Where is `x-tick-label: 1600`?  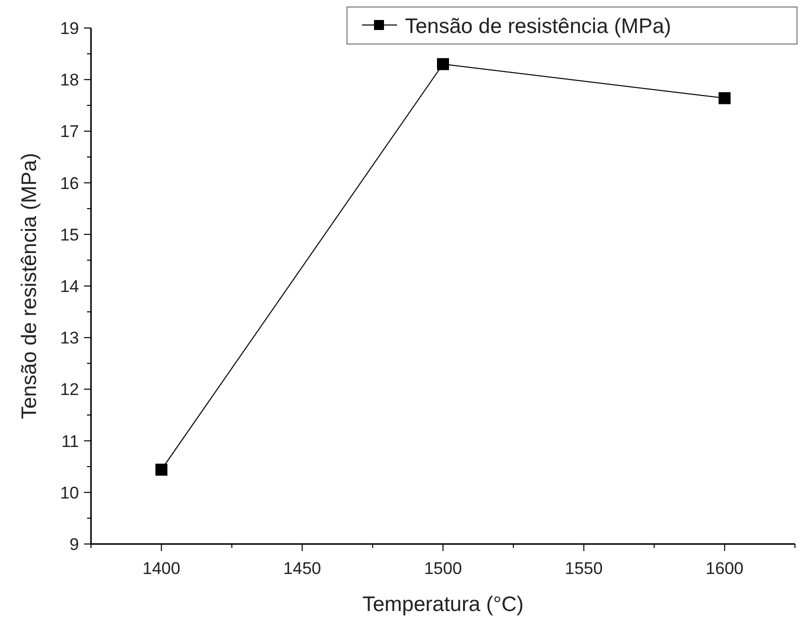
x-tick-label: 1600 is located at coordinates (725, 568).